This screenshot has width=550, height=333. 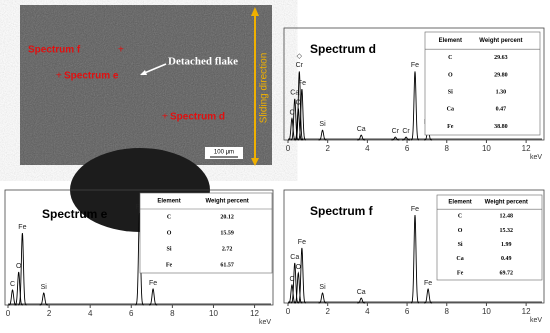 What do you see at coordinates (227, 217) in the screenshot?
I see `table-cell: 20.12` at bounding box center [227, 217].